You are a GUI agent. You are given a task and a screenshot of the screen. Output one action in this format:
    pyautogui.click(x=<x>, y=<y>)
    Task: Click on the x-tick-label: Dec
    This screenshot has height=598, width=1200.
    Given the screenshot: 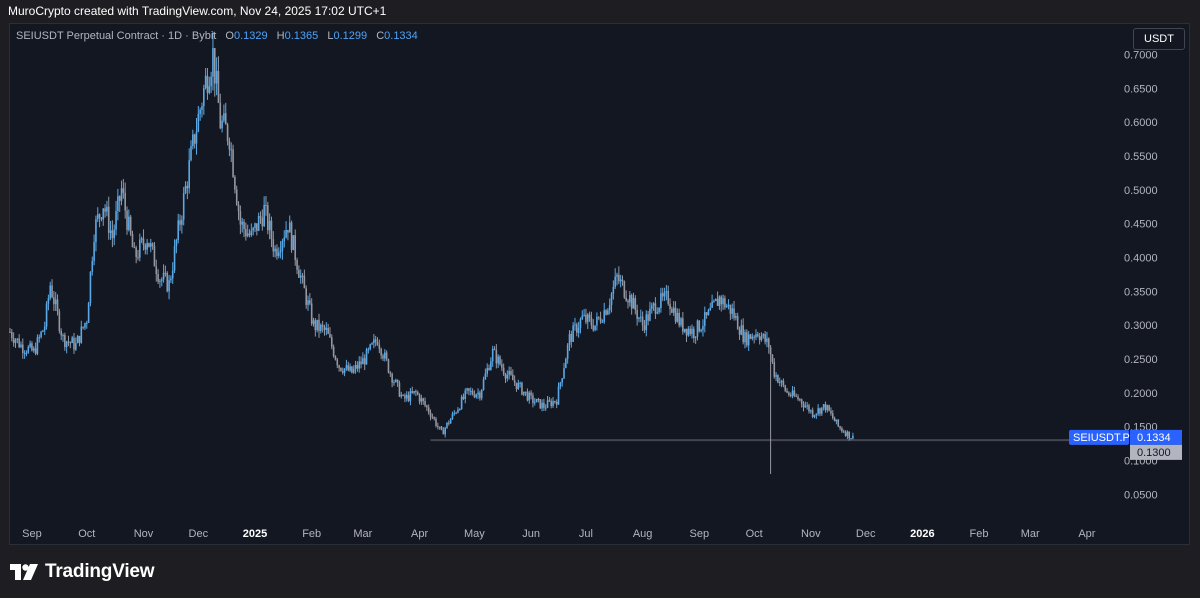 What is the action you would take?
    pyautogui.click(x=866, y=534)
    